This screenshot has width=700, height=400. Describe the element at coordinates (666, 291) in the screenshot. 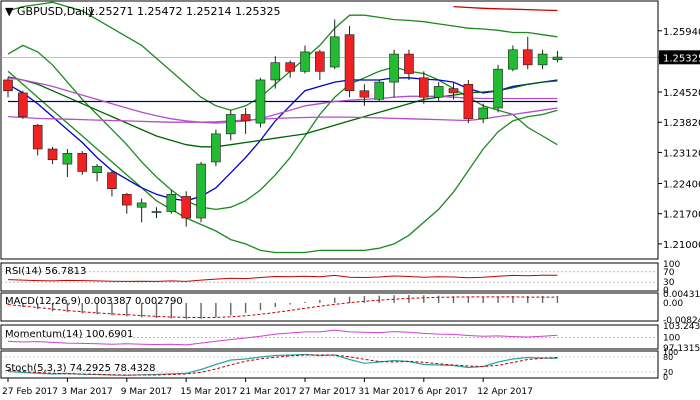

I see `rsi-axis-label: 0` at that location.